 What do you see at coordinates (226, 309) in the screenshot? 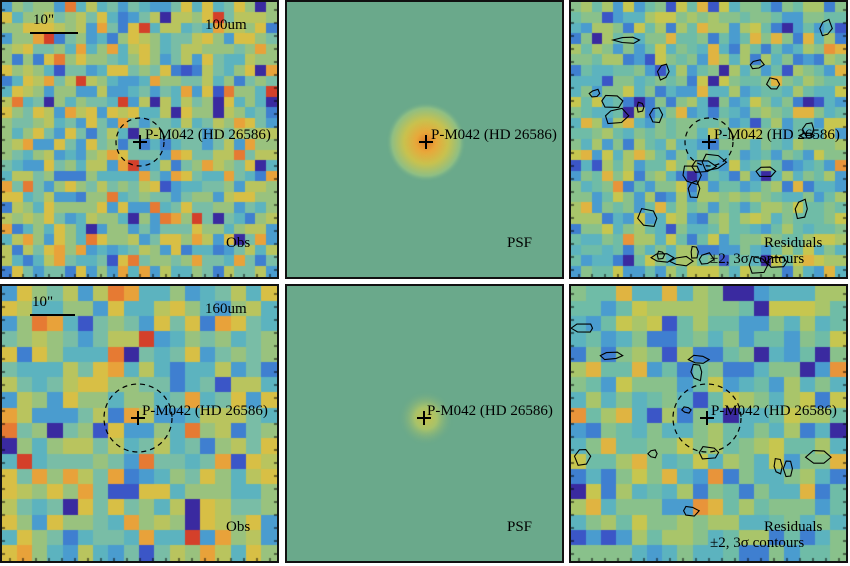
I see `band-label: 160um` at bounding box center [226, 309].